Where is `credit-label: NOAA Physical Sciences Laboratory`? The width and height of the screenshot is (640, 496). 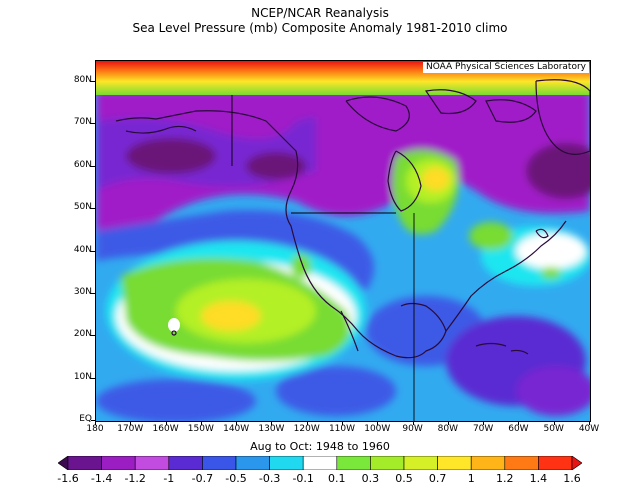 credit-label: NOAA Physical Sciences Laboratory is located at coordinates (505, 67).